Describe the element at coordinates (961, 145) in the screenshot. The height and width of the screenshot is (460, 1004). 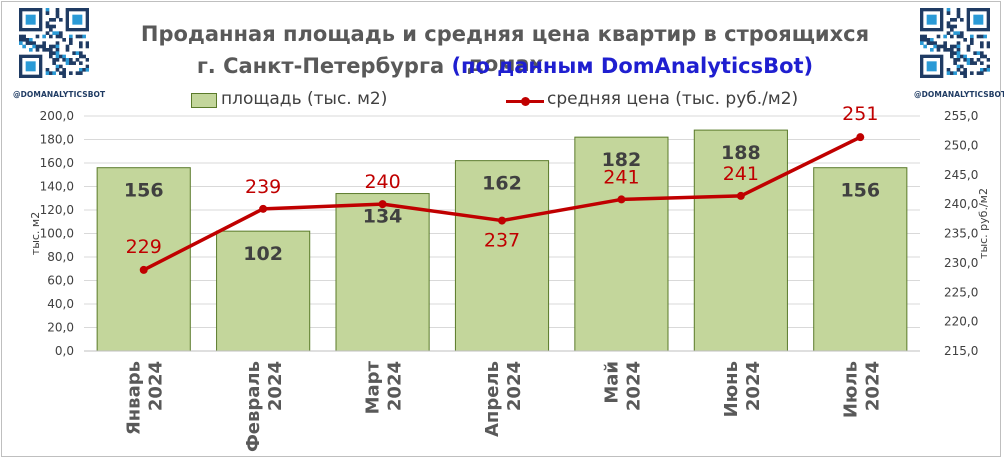
I see `y-right-tick-label: 250,0` at that location.